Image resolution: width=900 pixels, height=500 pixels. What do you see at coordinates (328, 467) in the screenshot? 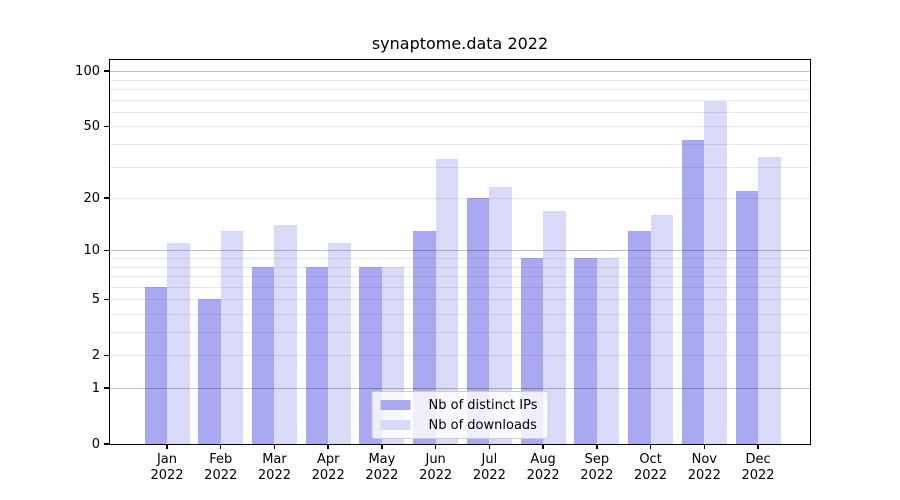
I see `x-tick-label-apr-2022: Apr 2022` at bounding box center [328, 467].